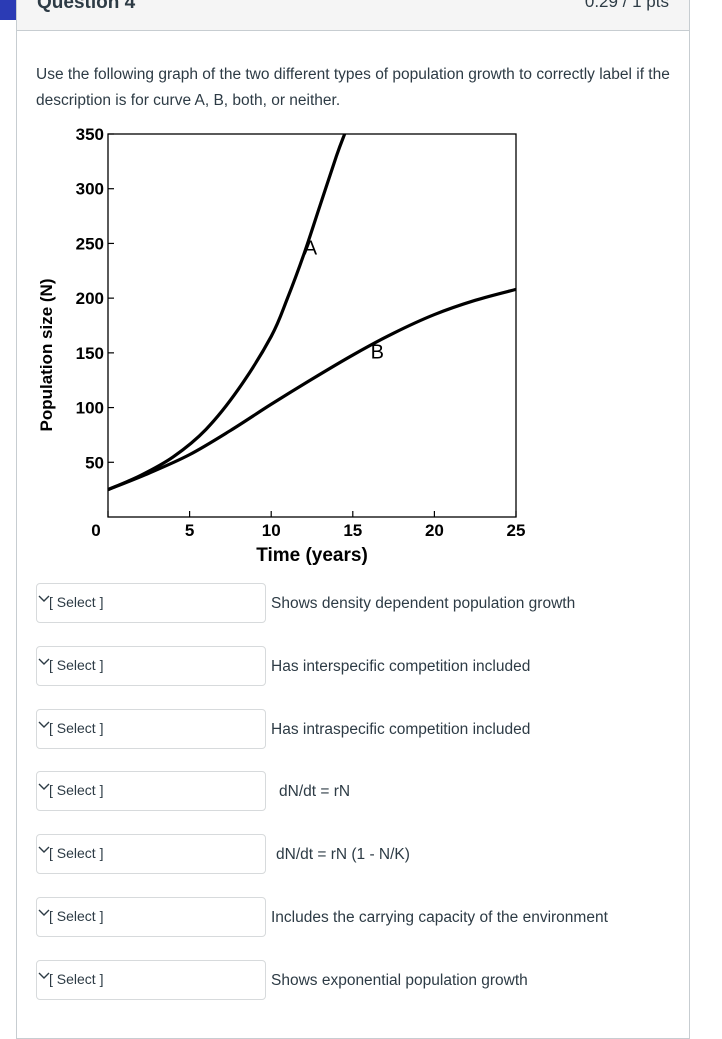 The height and width of the screenshot is (1039, 722). What do you see at coordinates (377, 352) in the screenshot?
I see `curve-label: B` at bounding box center [377, 352].